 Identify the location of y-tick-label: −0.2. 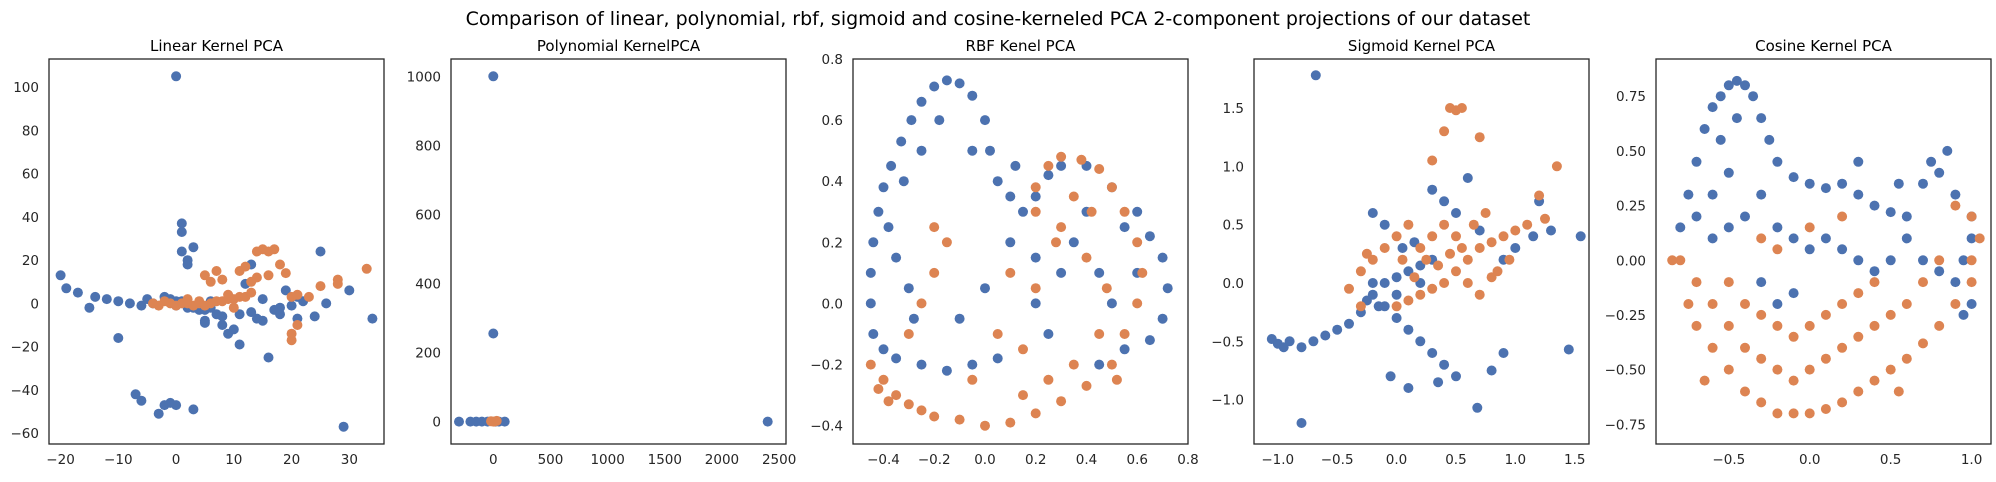
(826, 366).